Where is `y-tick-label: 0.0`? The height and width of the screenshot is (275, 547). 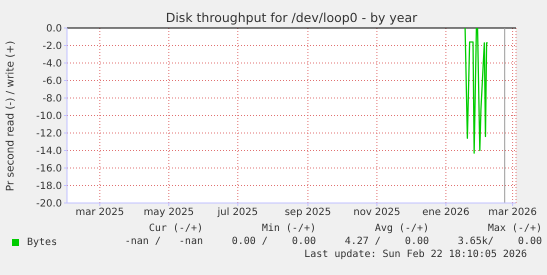
y-tick-label: 0.0 is located at coordinates (54, 29).